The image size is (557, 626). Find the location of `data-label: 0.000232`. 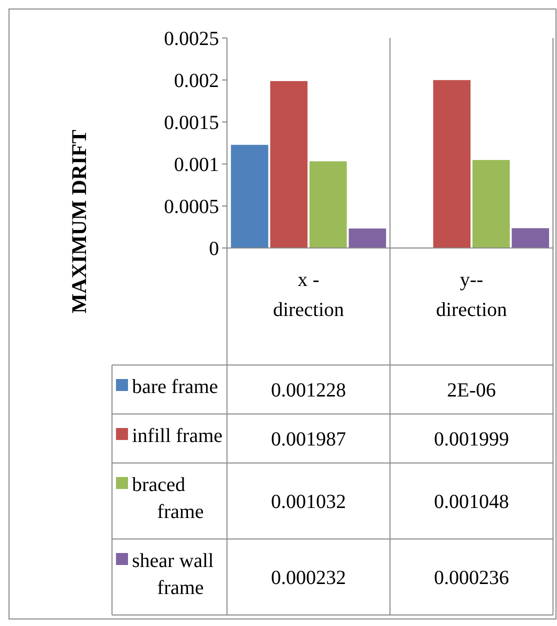

data-label: 0.000232 is located at coordinates (308, 578).